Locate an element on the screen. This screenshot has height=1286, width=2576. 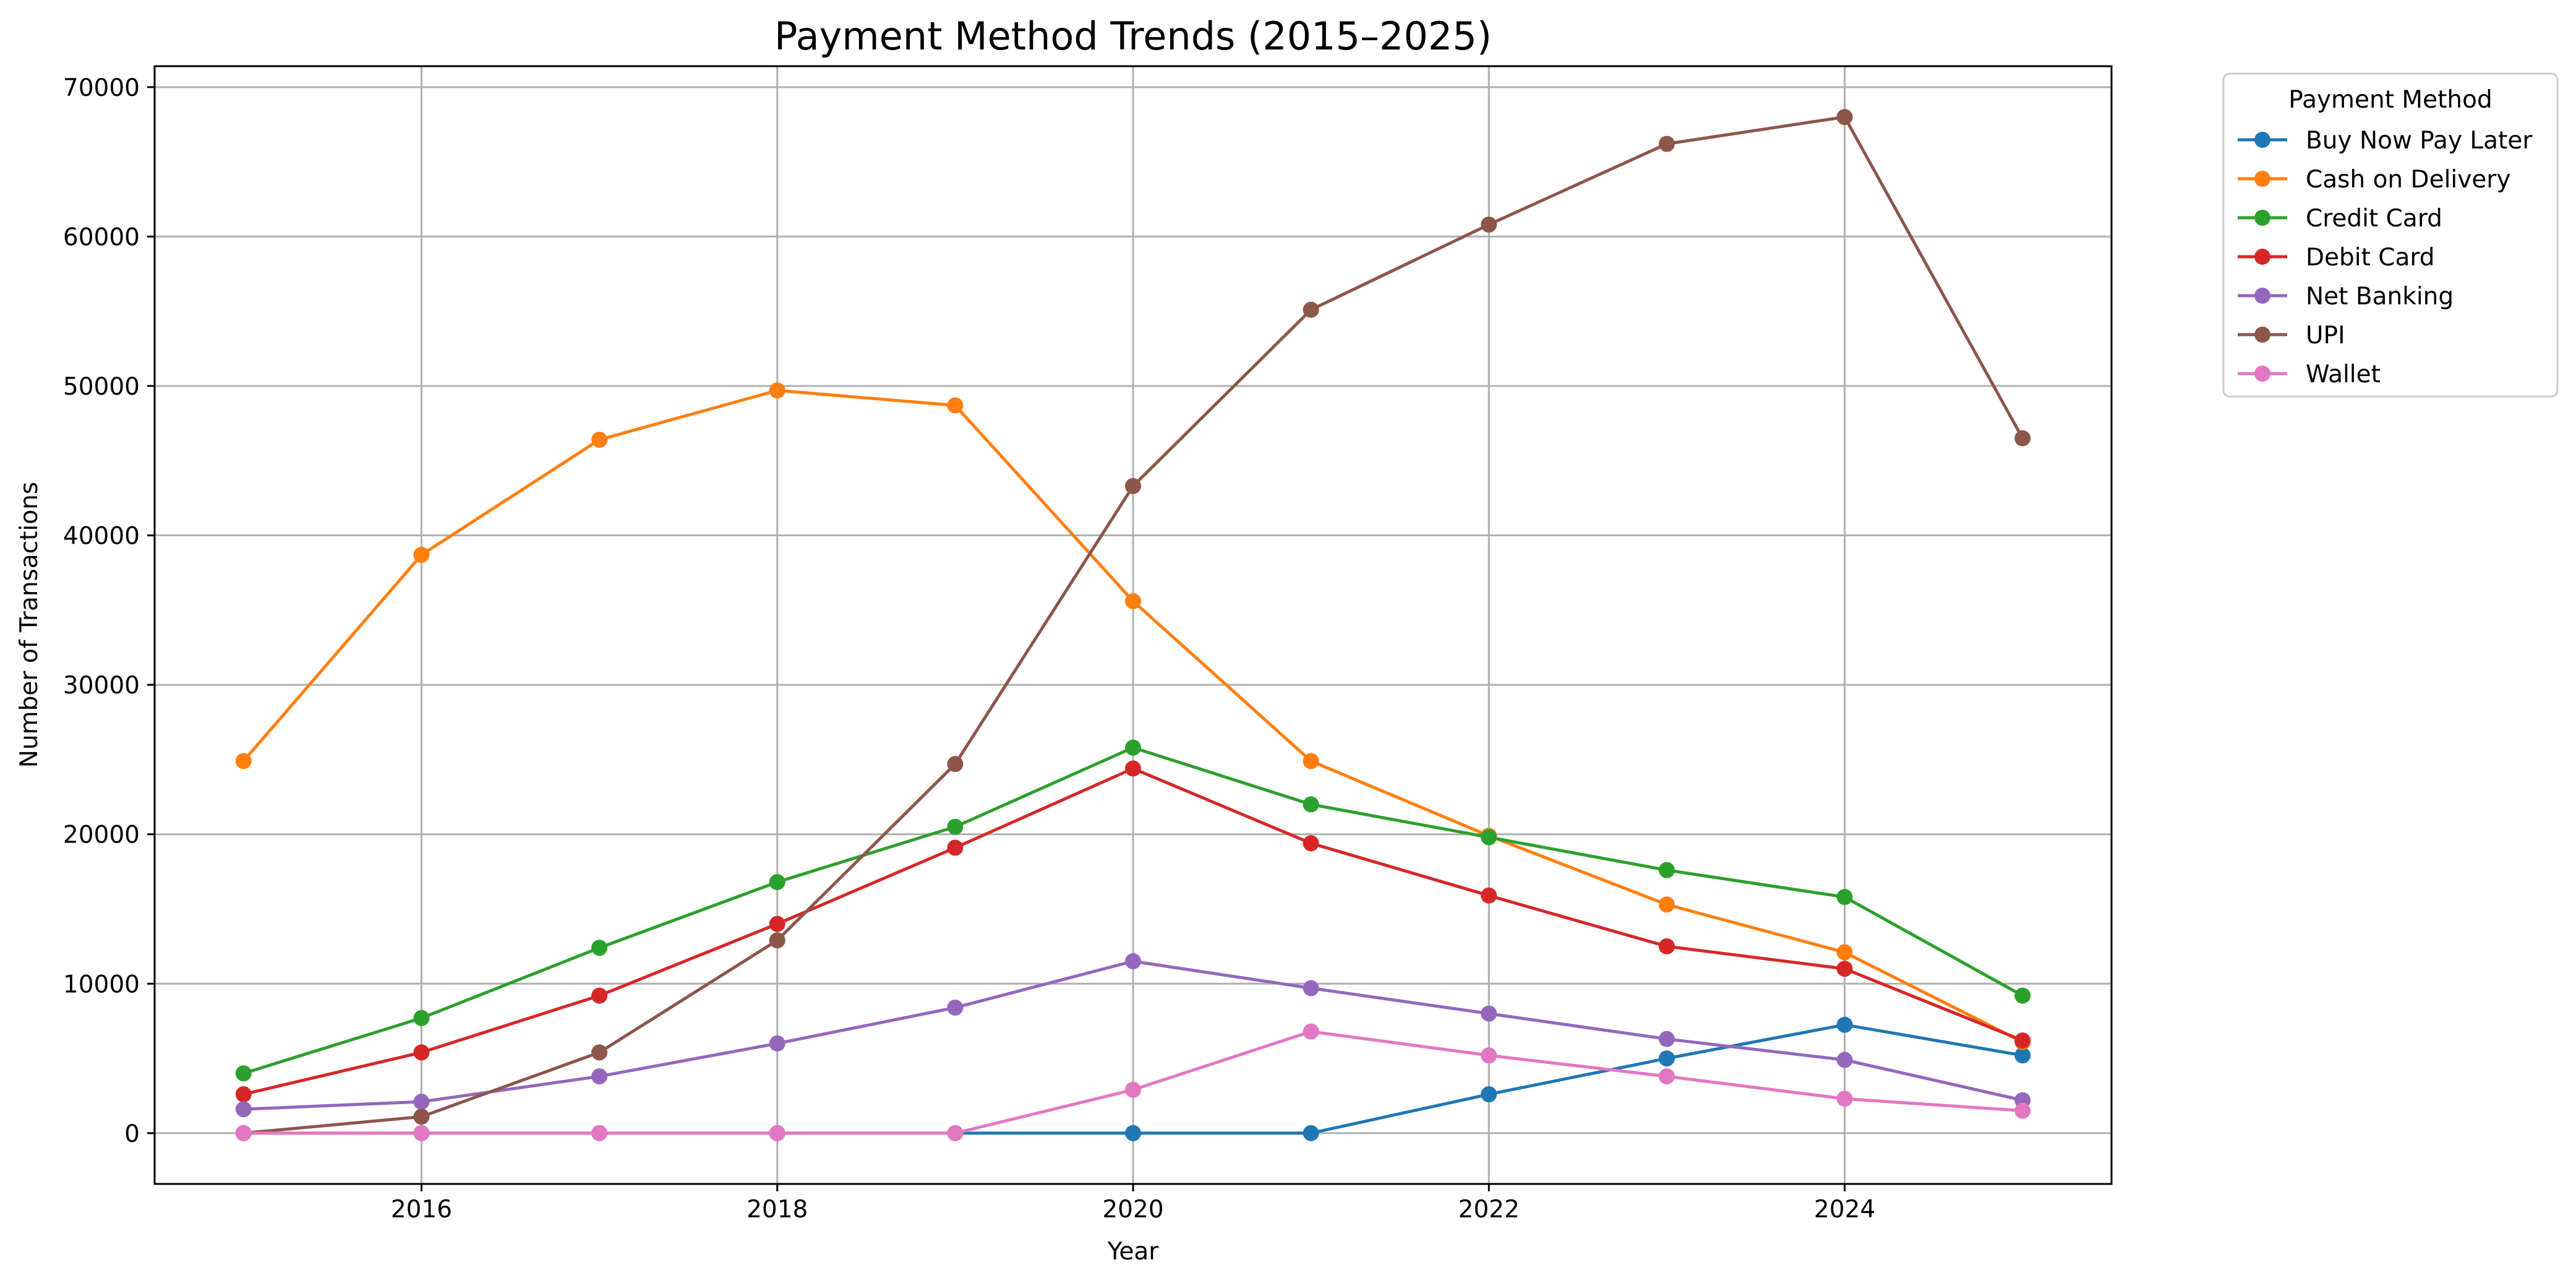
x-tick-label: 2022 is located at coordinates (1489, 1210).